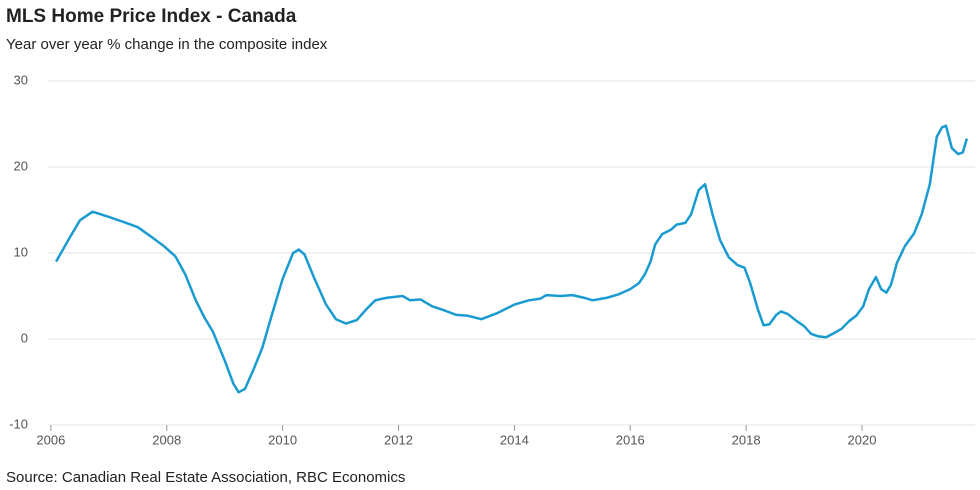 The height and width of the screenshot is (490, 980). I want to click on y-tick-label: 0, so click(24, 337).